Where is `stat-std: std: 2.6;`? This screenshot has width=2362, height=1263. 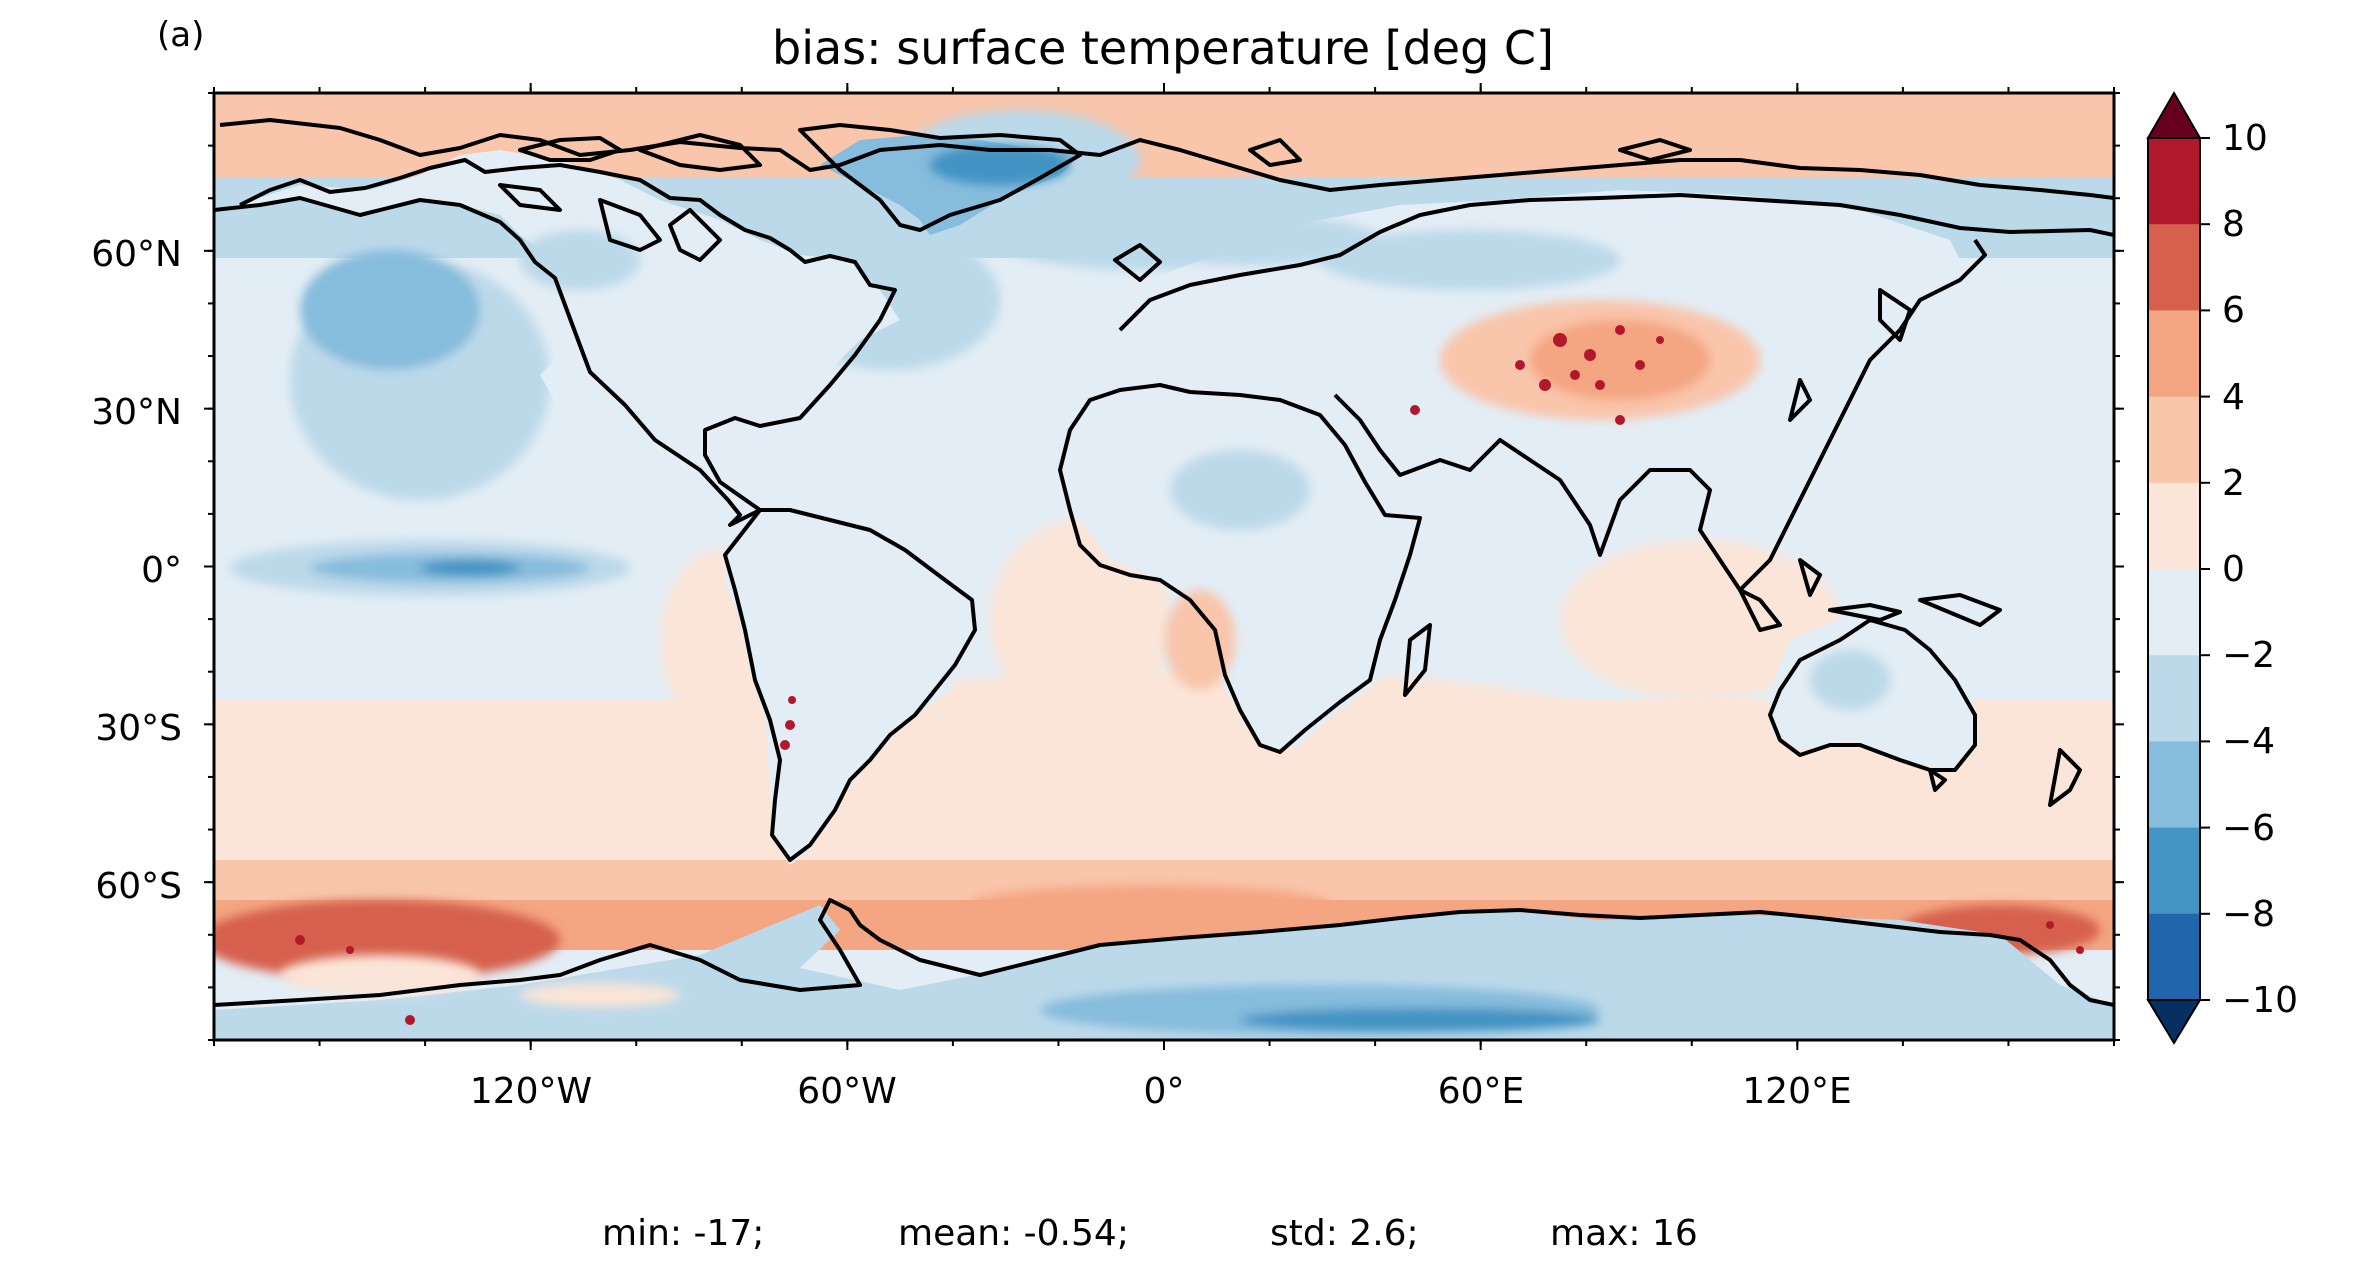 stat-std: std: 2.6; is located at coordinates (1344, 1233).